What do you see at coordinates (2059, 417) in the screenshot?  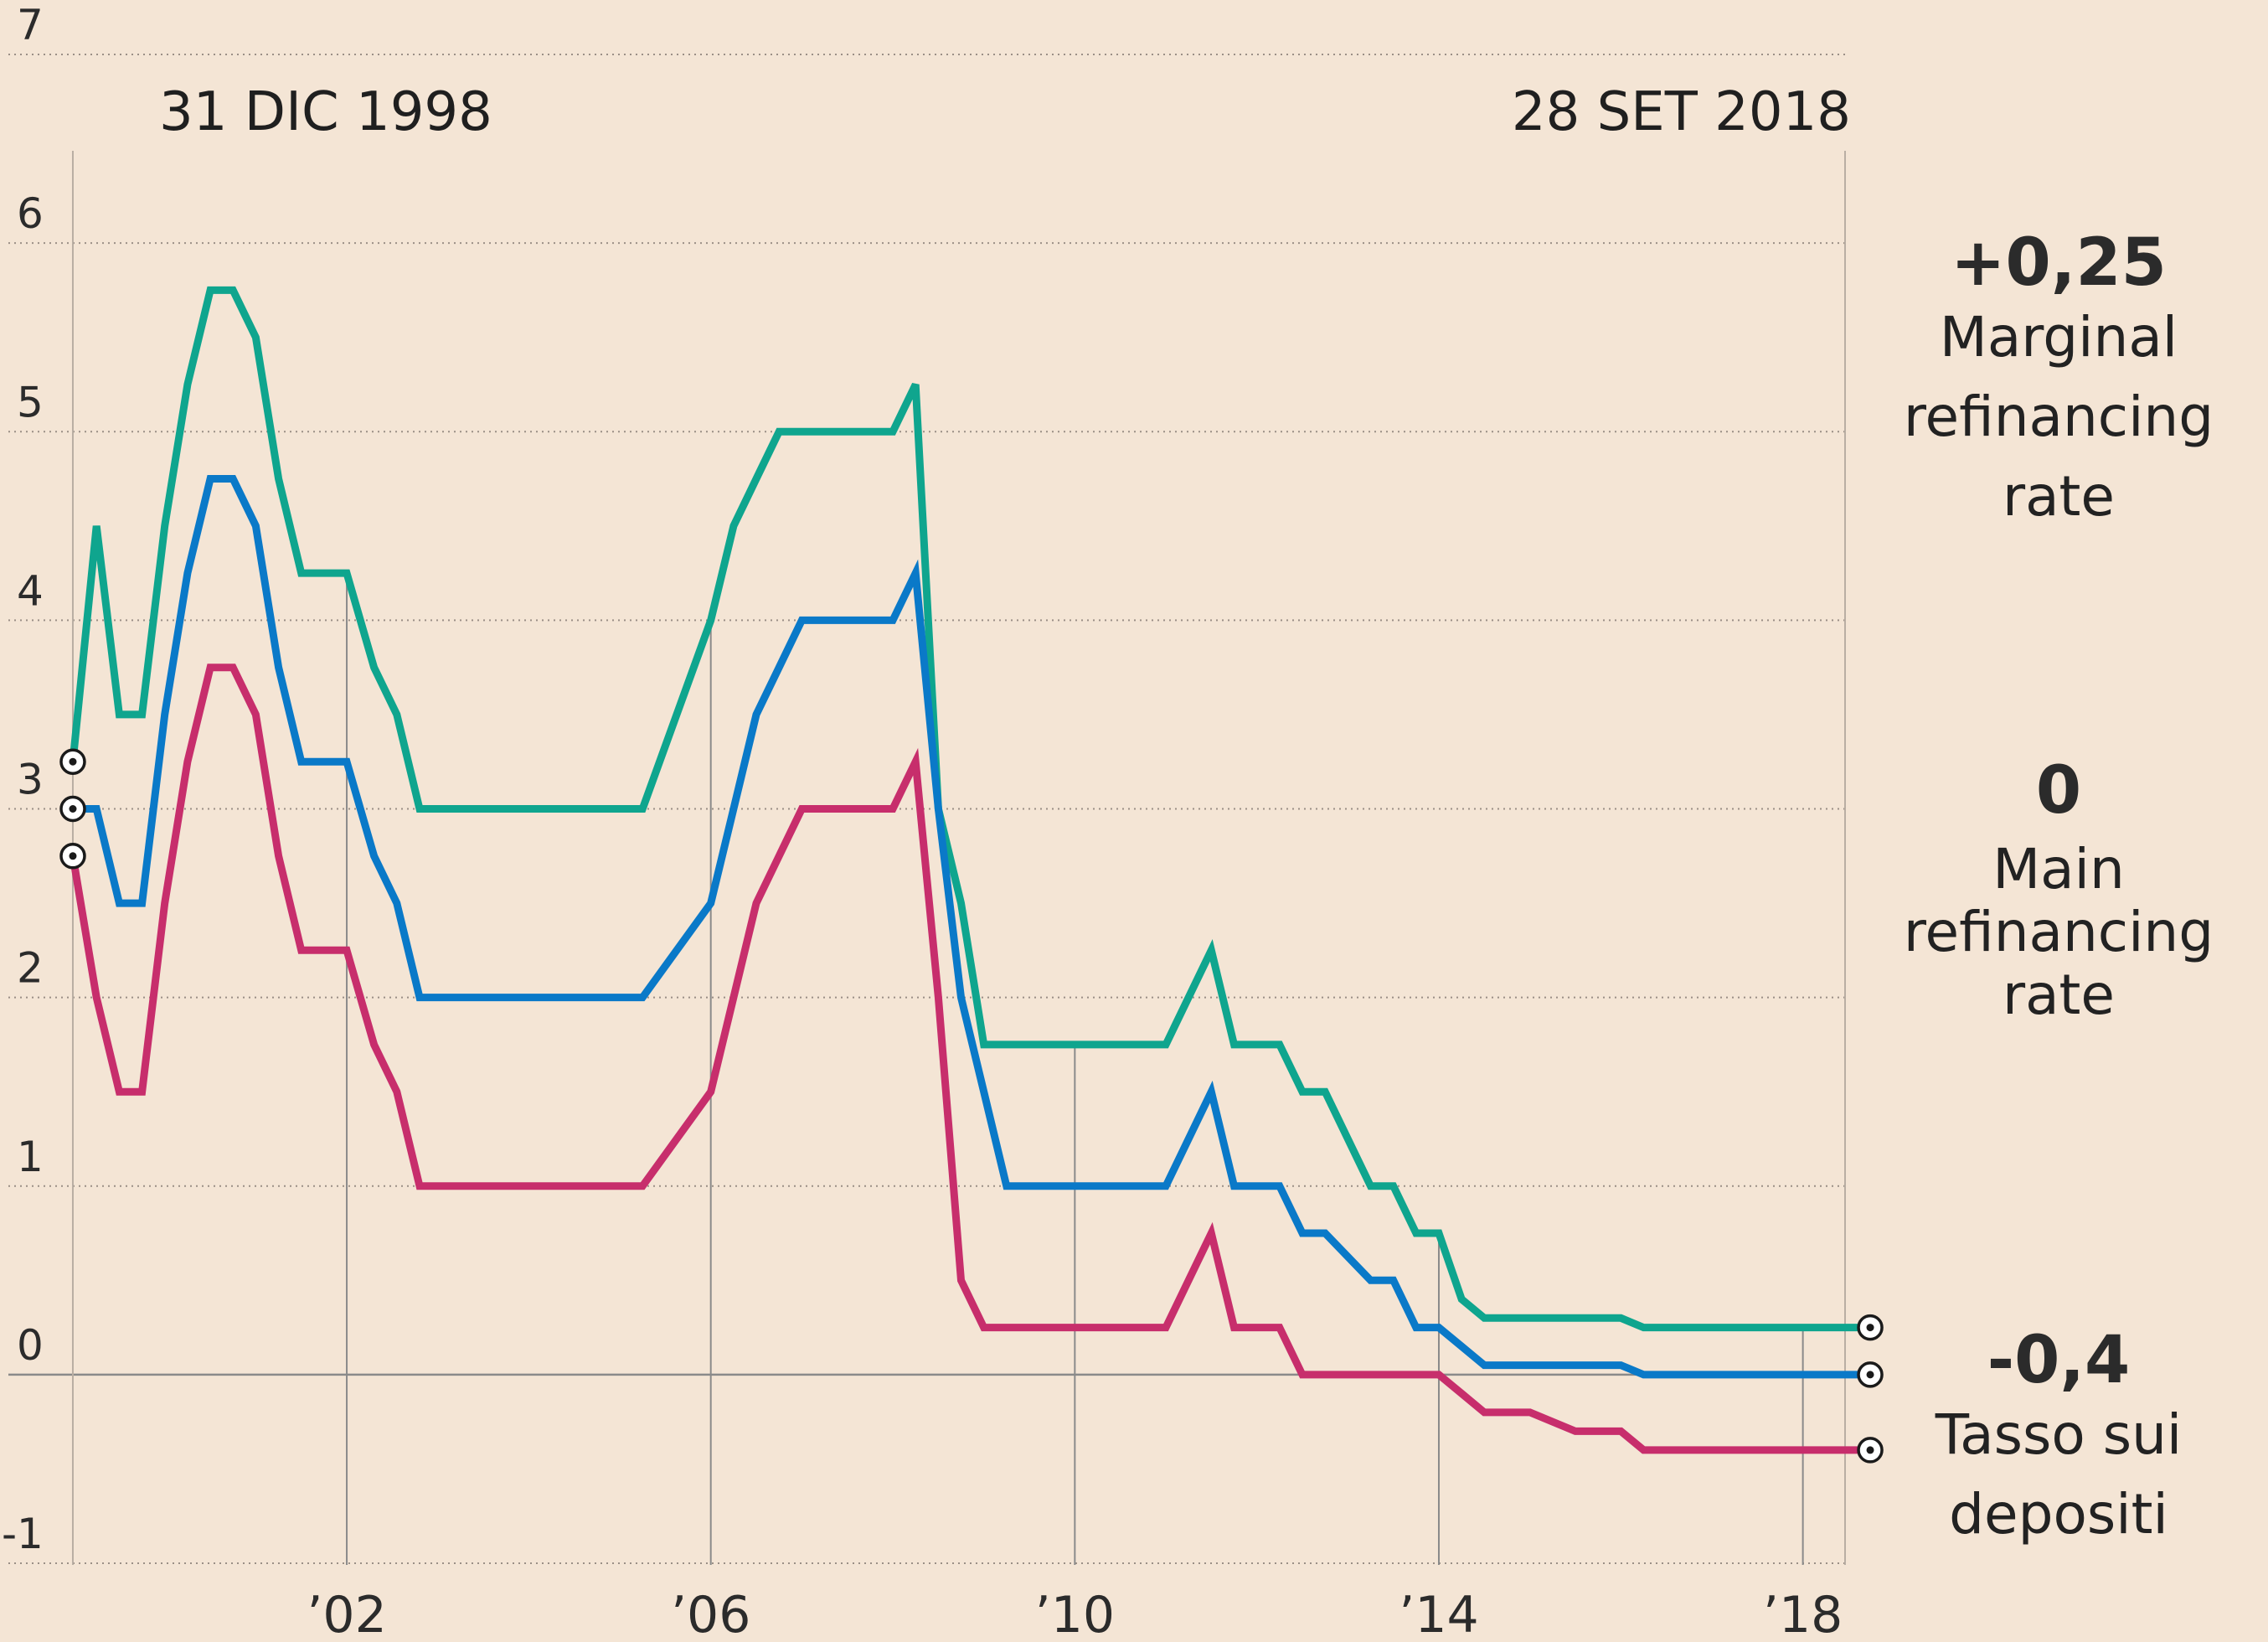 I see `series-name-marginal: refinancing` at bounding box center [2059, 417].